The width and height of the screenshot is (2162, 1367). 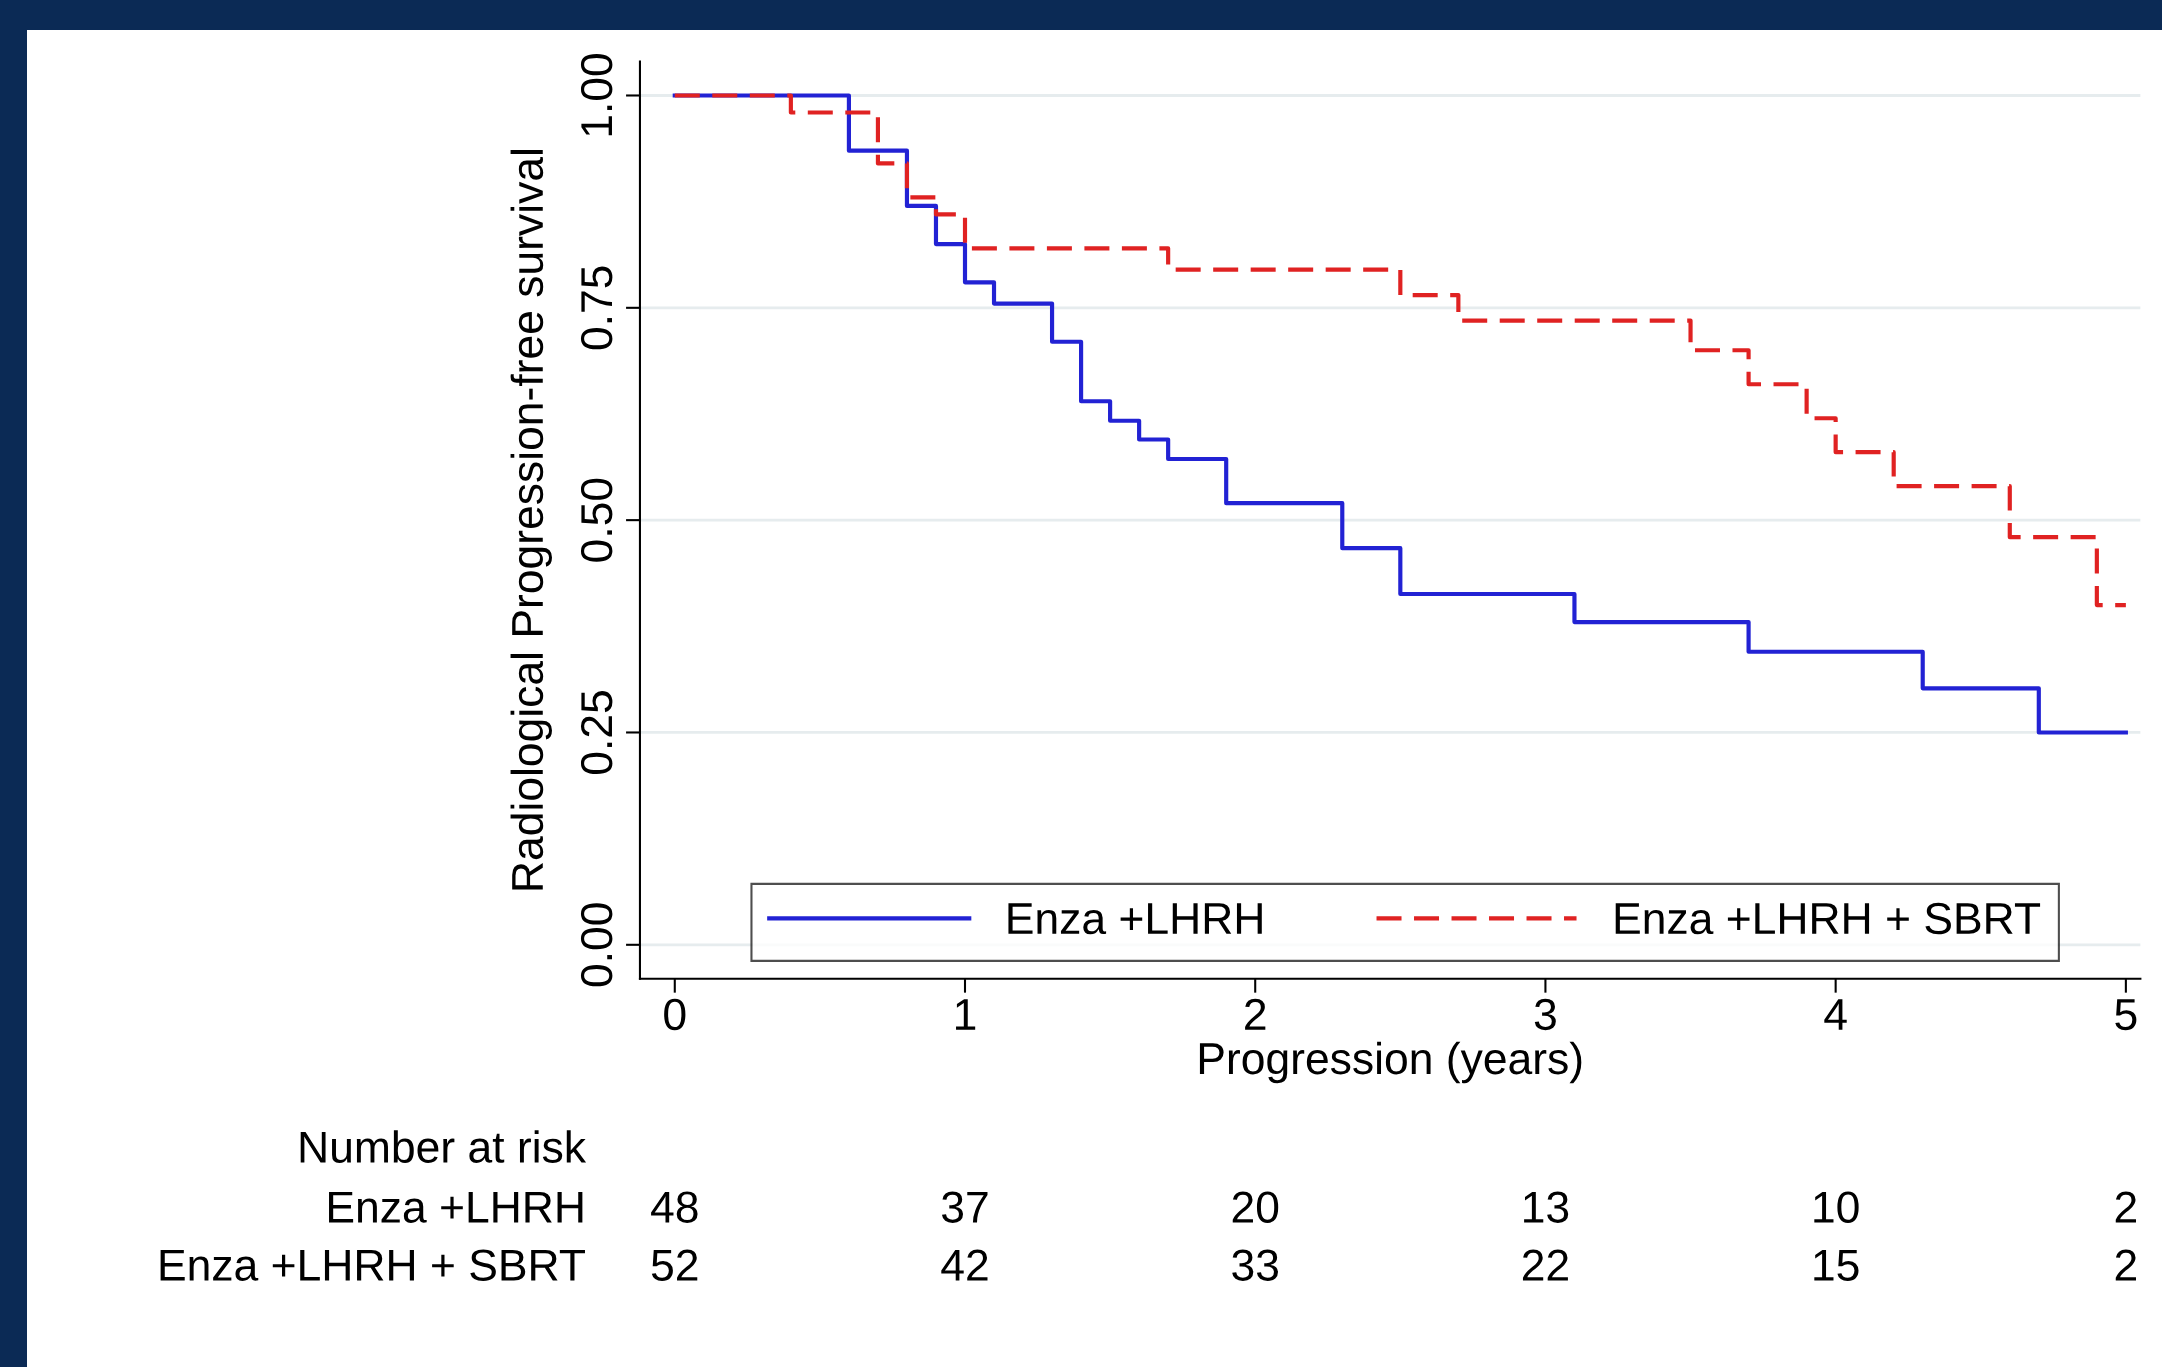 What do you see at coordinates (1545, 1265) in the screenshot?
I see `text: 22` at bounding box center [1545, 1265].